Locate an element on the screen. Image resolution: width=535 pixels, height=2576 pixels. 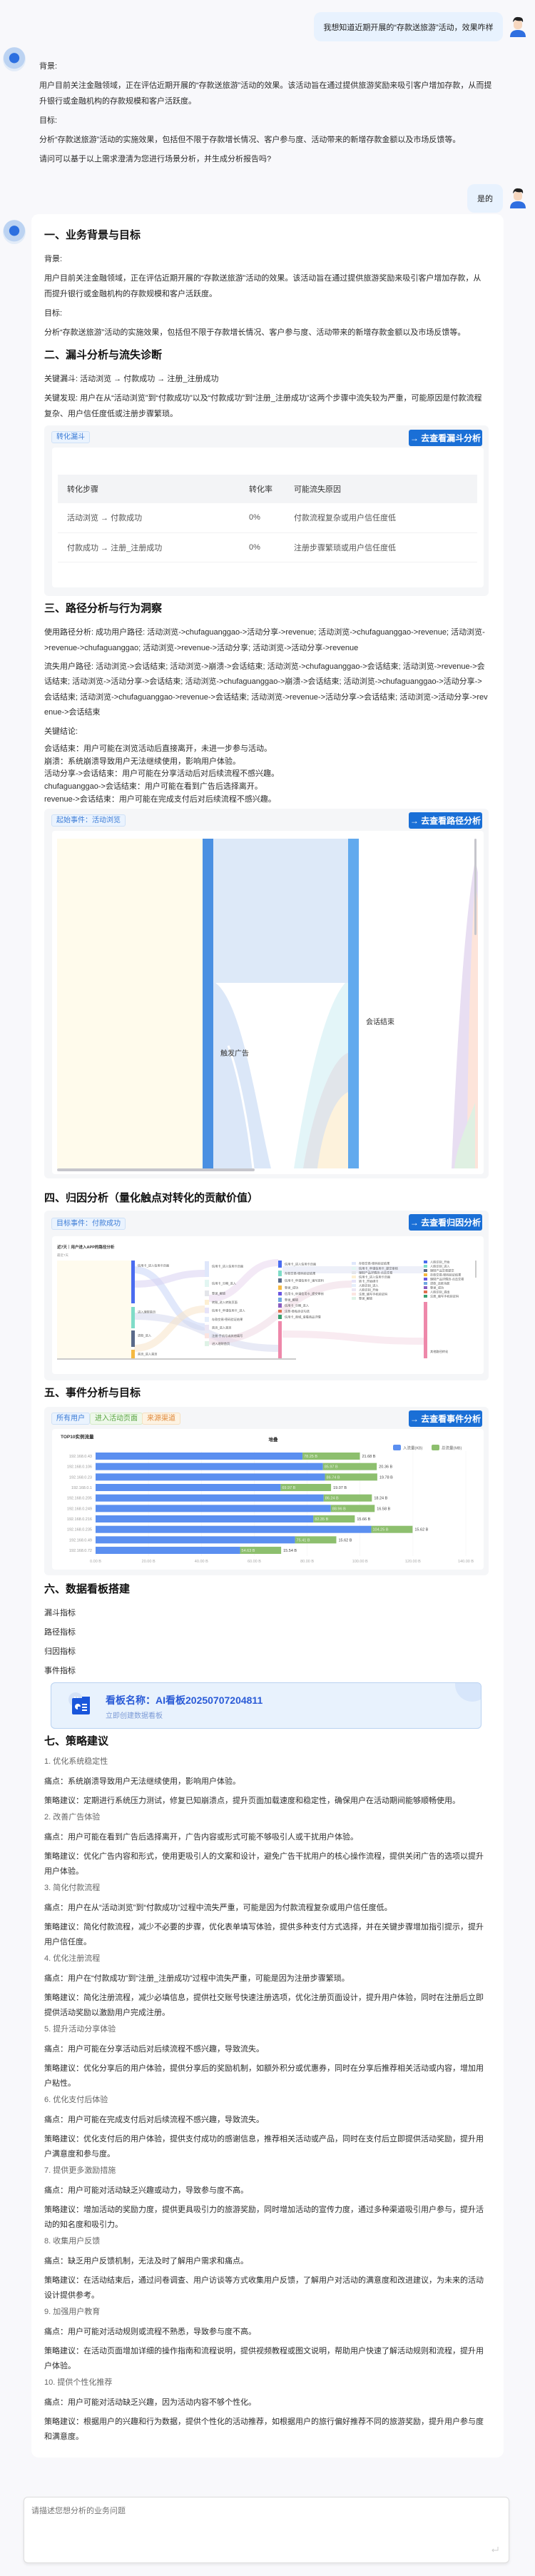
chart-title: TOP10实例流量 is located at coordinates (77, 1436).